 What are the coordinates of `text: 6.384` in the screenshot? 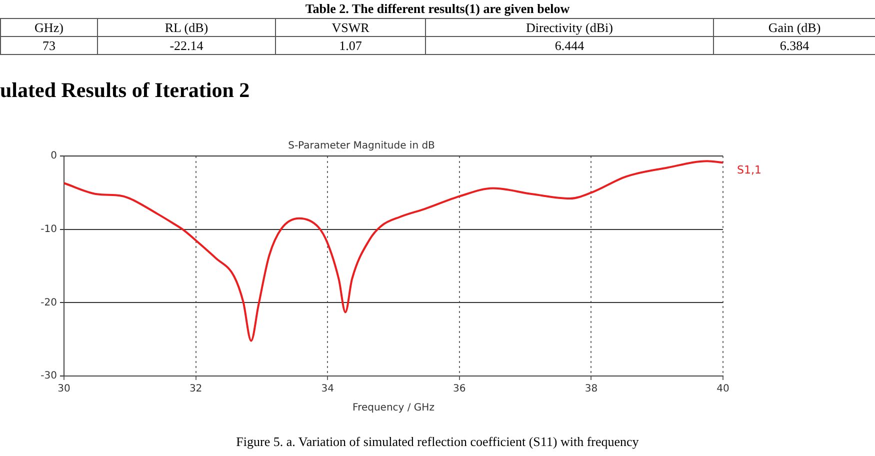 It's located at (794, 45).